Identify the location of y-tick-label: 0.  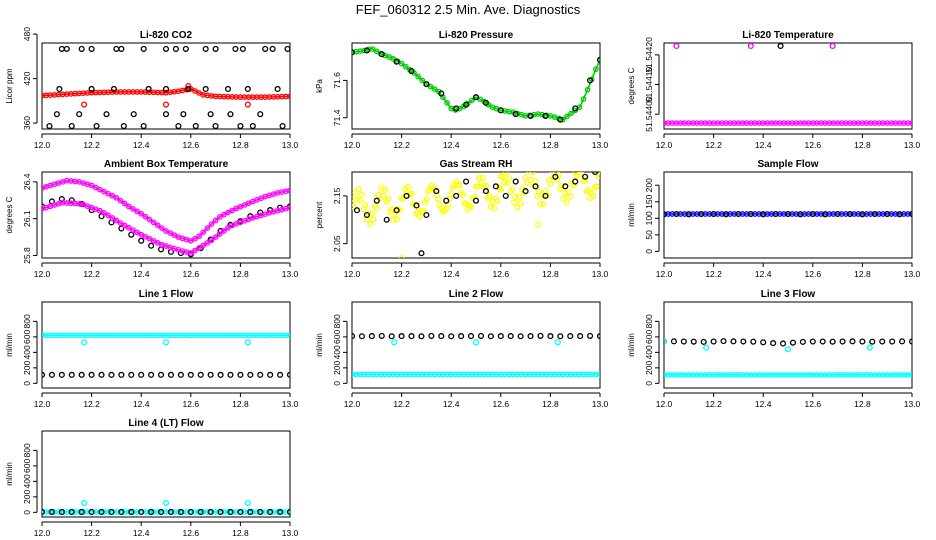
(337, 383).